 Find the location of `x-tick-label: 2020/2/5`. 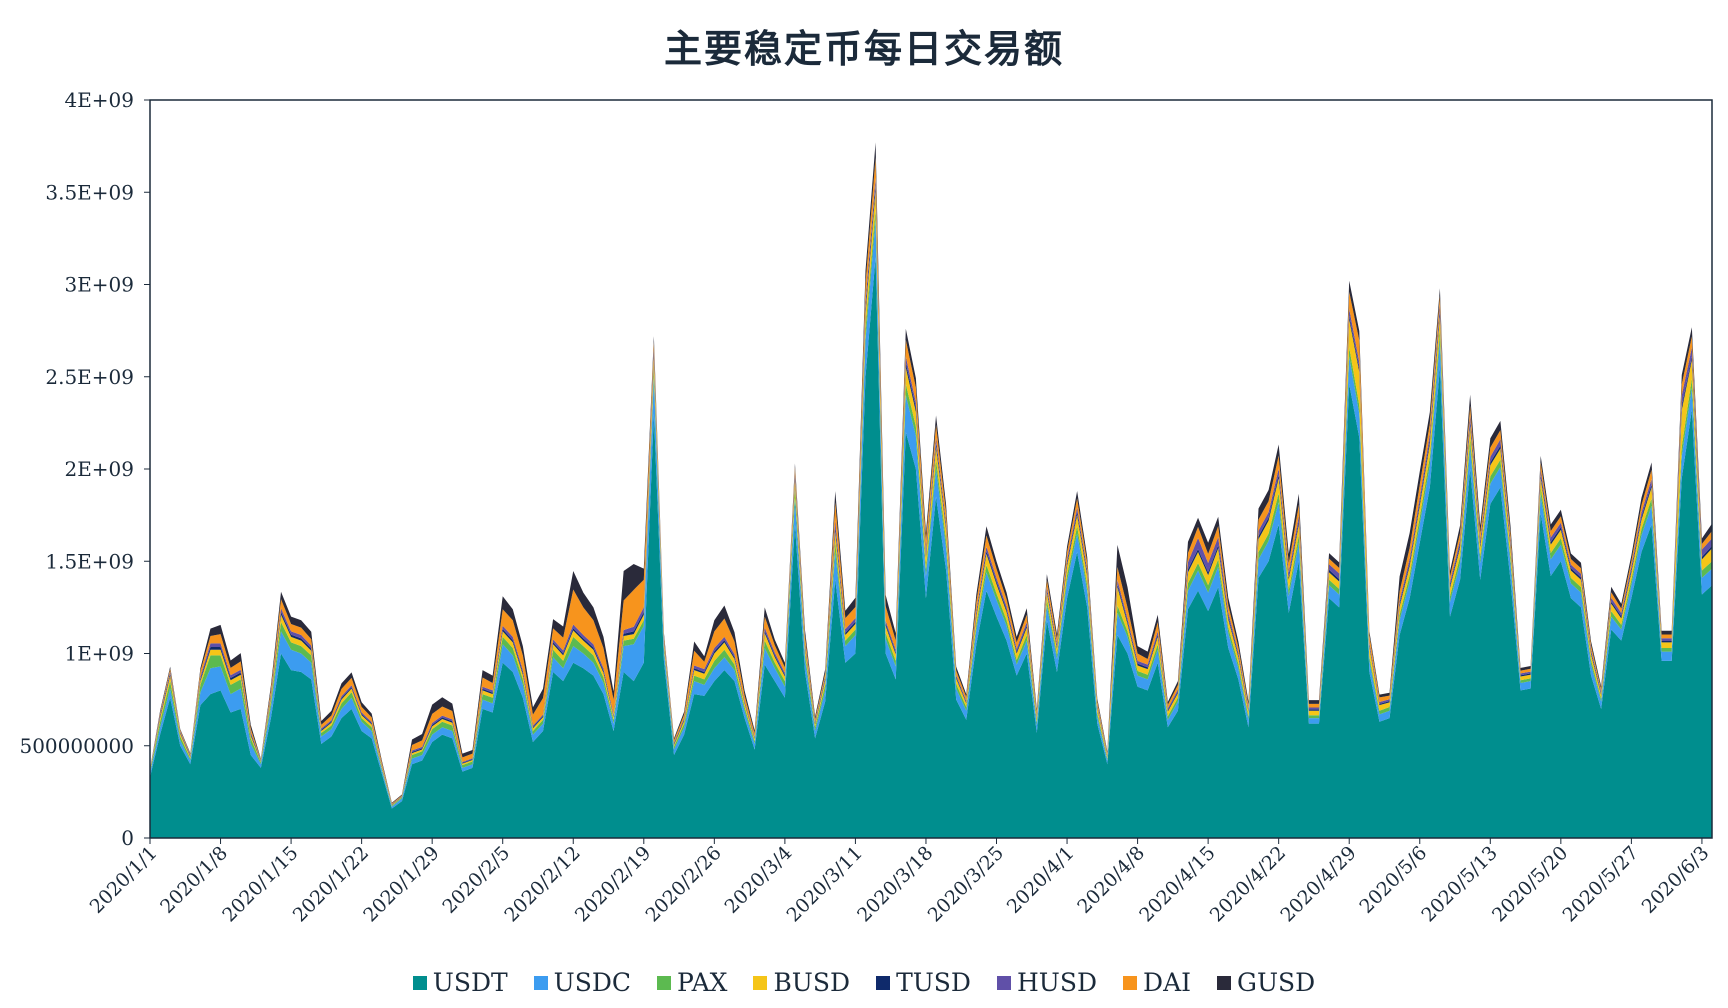

x-tick-label: 2020/2/5 is located at coordinates (476, 880).